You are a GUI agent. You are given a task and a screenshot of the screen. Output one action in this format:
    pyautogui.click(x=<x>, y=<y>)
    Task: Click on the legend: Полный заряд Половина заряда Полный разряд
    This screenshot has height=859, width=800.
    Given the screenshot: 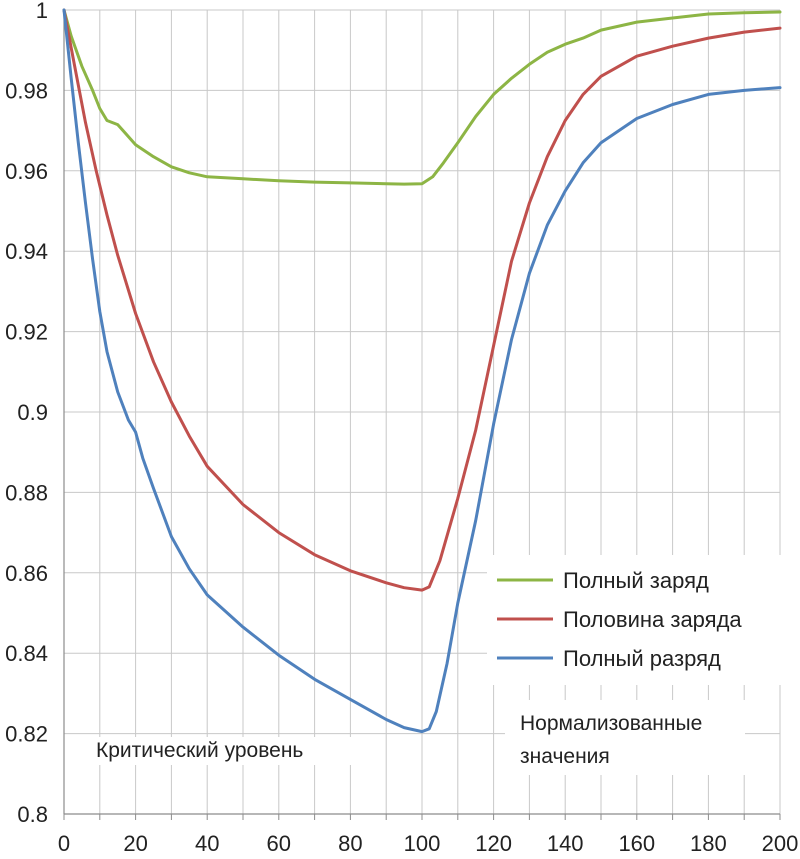 What is the action you would take?
    pyautogui.click(x=619, y=619)
    